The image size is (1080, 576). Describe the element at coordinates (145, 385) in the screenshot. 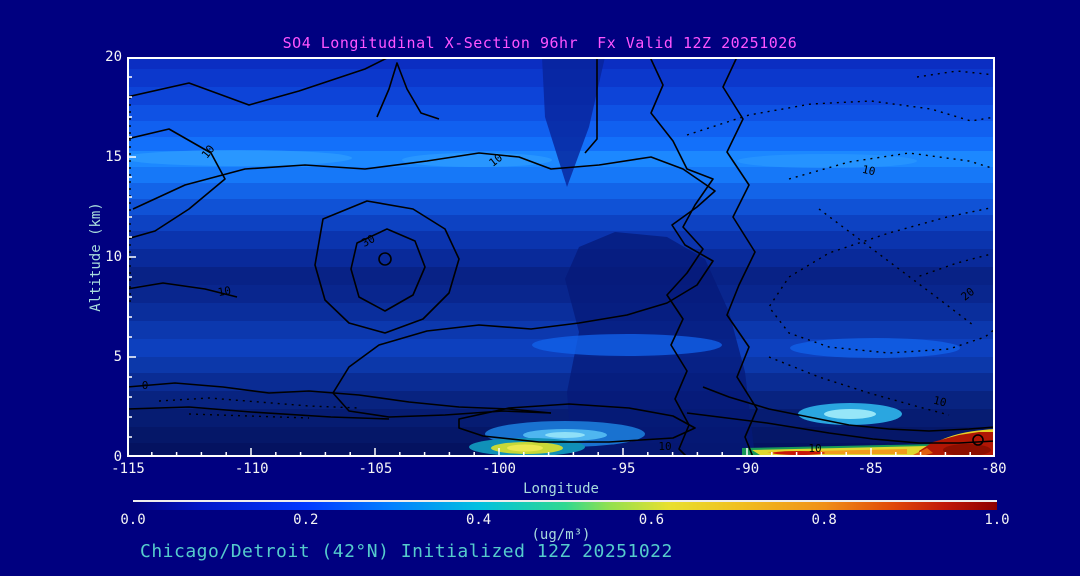

I see `contour-label: 0` at that location.